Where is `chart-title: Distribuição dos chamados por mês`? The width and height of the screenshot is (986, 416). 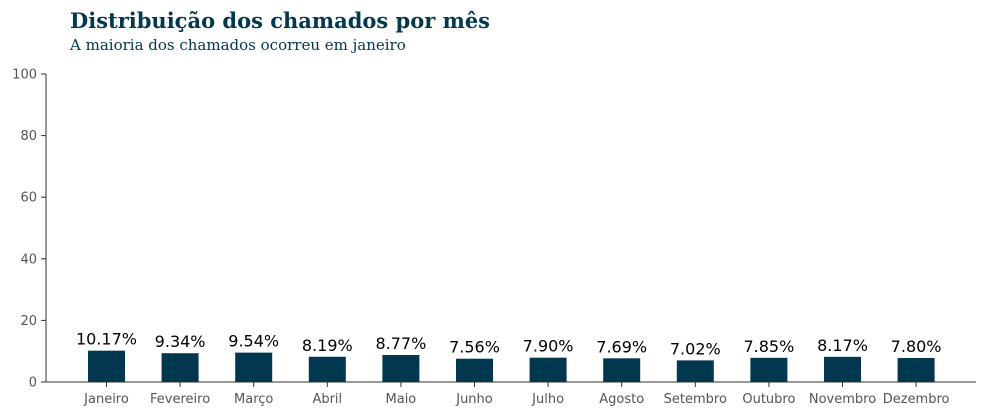 chart-title: Distribuição dos chamados por mês is located at coordinates (280, 20).